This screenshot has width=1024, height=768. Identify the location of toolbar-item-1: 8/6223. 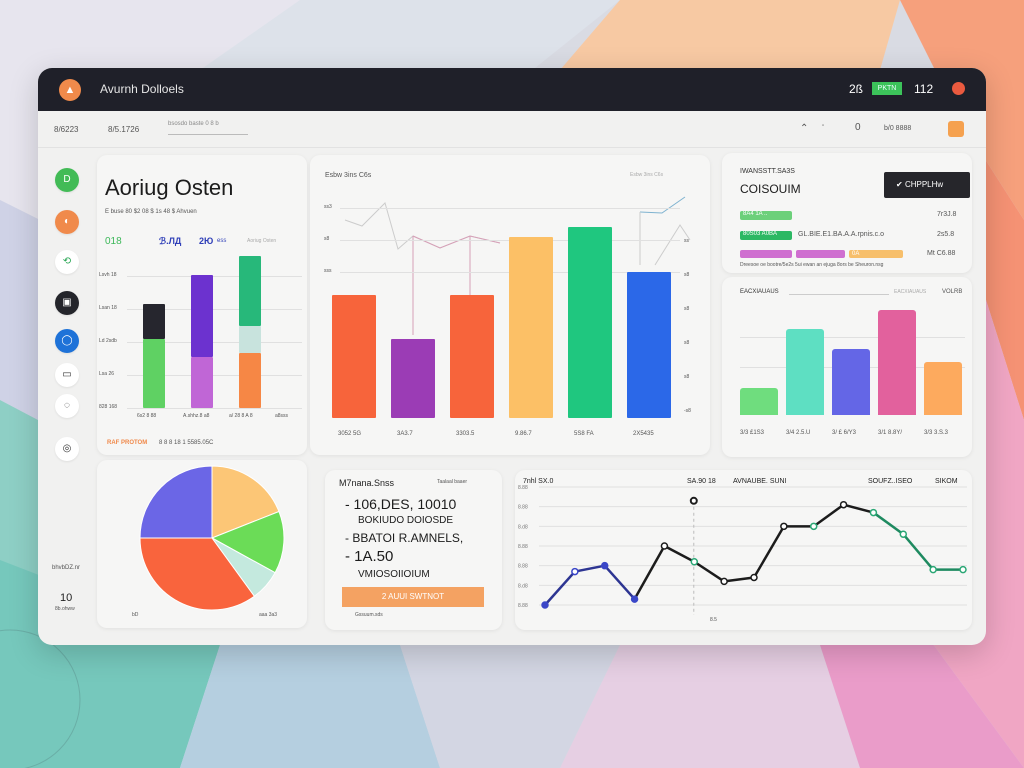
(66, 129).